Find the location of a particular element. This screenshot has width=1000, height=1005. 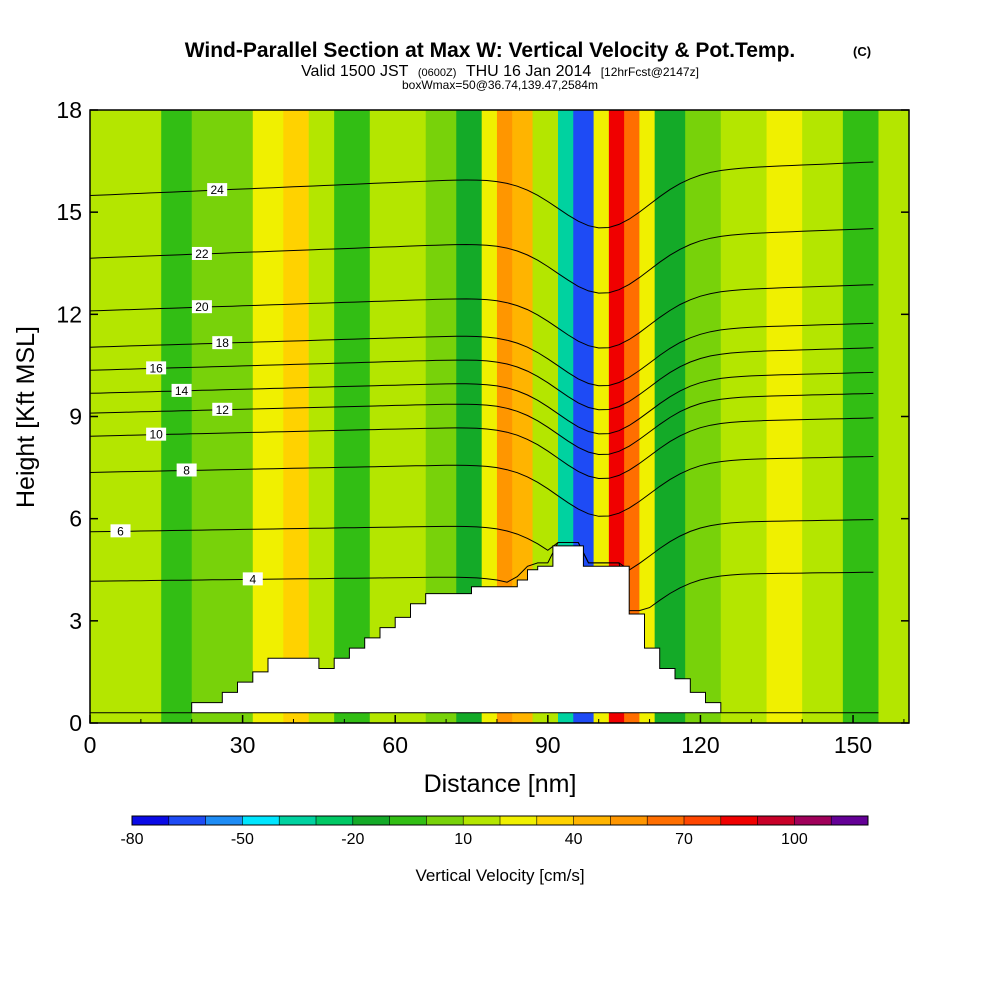

y-tick-label-12: 12 is located at coordinates (69, 314).